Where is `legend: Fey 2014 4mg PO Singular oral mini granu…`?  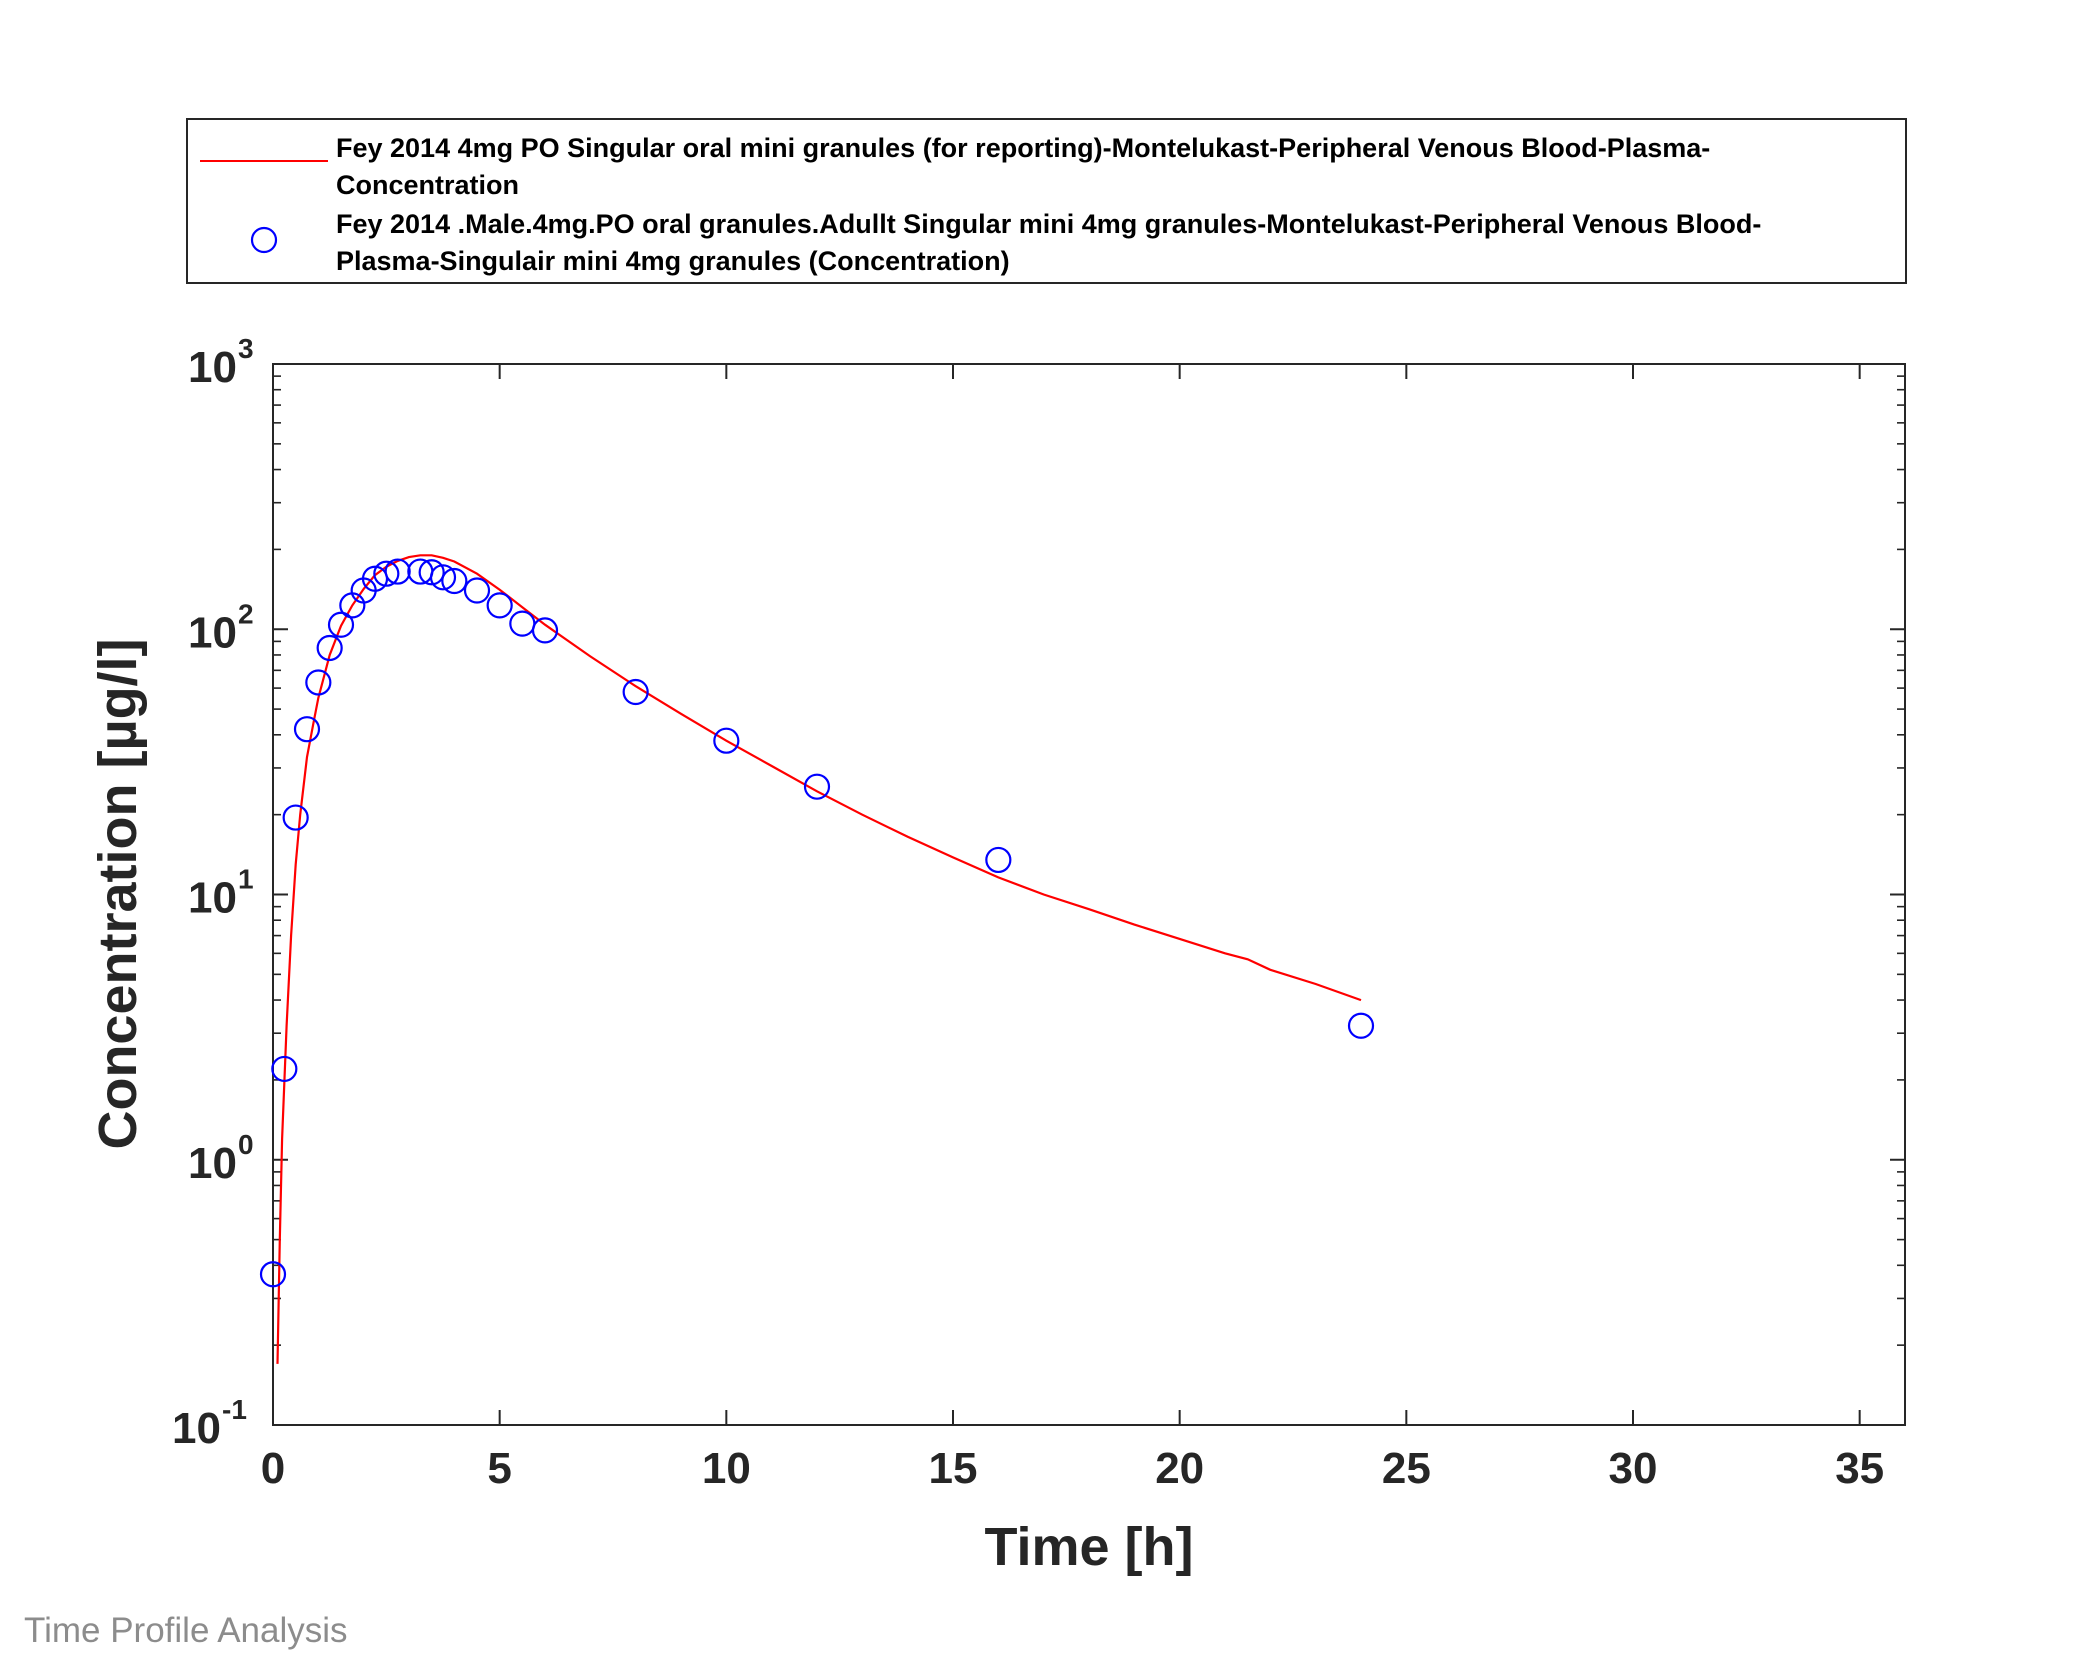 legend: Fey 2014 4mg PO Singular oral mini granu… is located at coordinates (1046, 201).